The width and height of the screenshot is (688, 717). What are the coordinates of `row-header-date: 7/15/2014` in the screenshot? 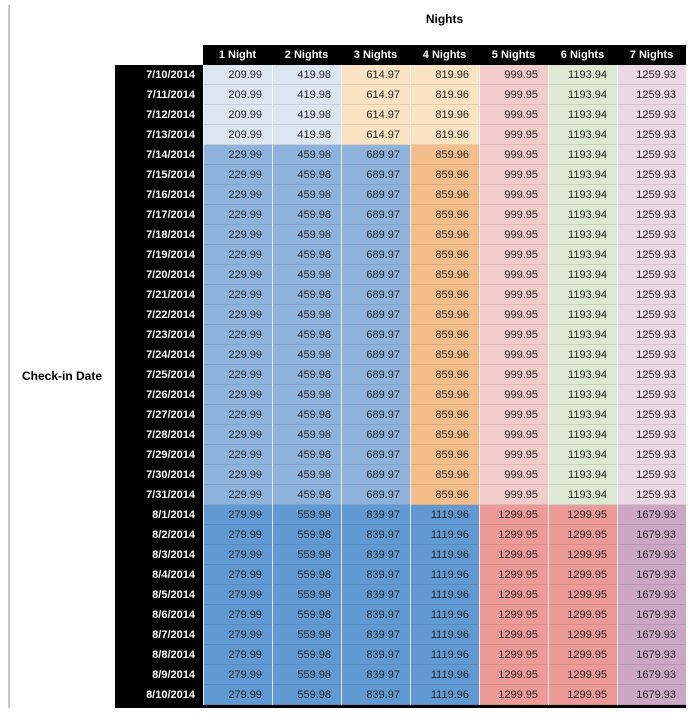 It's located at (159, 175).